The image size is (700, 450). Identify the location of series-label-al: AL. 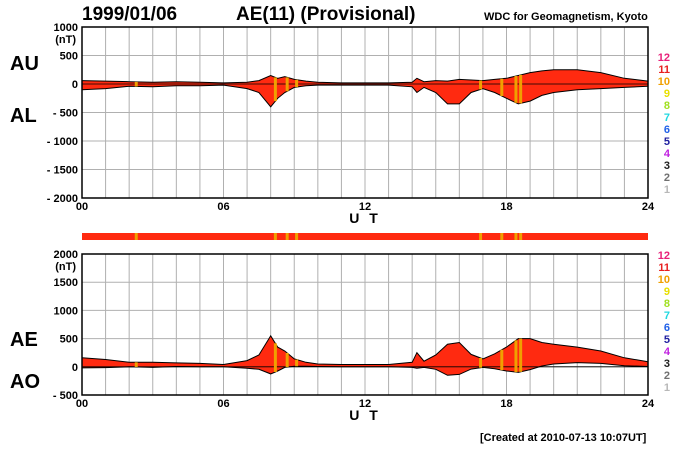
(23, 116).